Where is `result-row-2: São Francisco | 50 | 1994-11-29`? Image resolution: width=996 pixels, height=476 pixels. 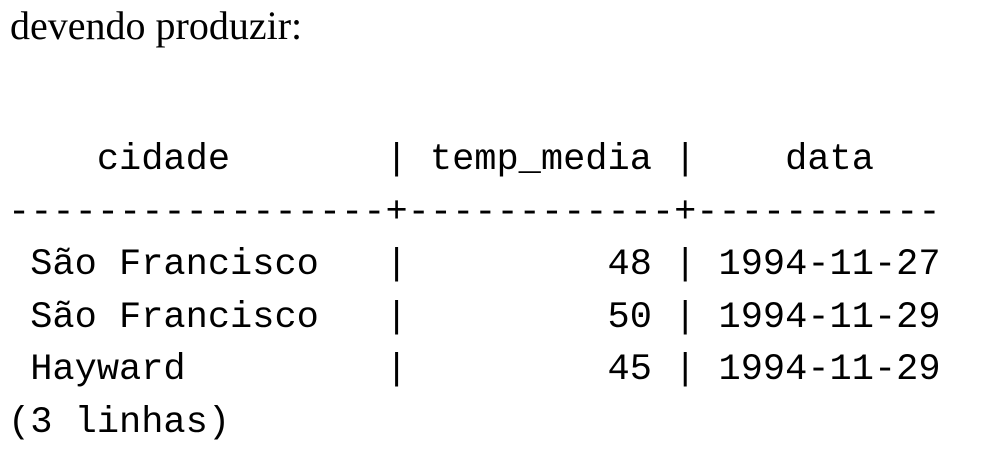
result-row-2: São Francisco | 50 | 1994-11-29 is located at coordinates (474, 317).